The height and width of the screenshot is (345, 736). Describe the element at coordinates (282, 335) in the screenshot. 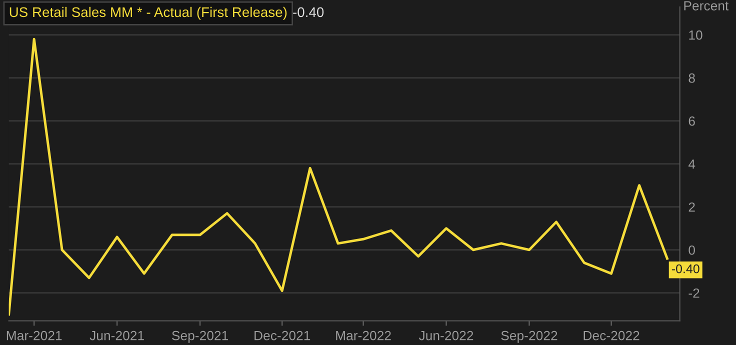

I see `x-tick-label: Dec-2021` at that location.